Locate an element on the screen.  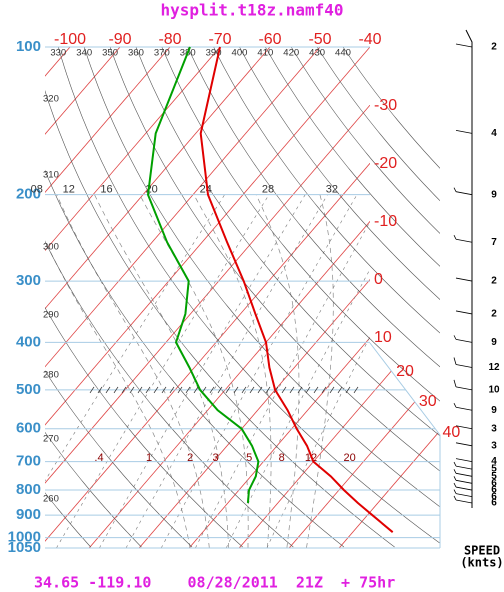
y-tick-label: 300 is located at coordinates (28, 280).